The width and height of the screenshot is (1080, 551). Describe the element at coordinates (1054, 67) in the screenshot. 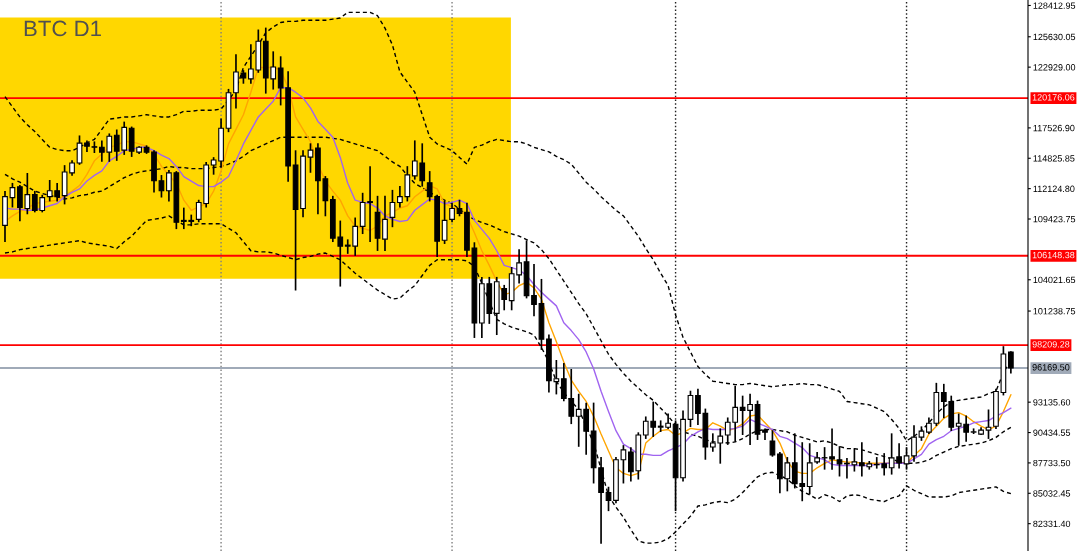

I see `y-tick-label: 122929.00` at that location.